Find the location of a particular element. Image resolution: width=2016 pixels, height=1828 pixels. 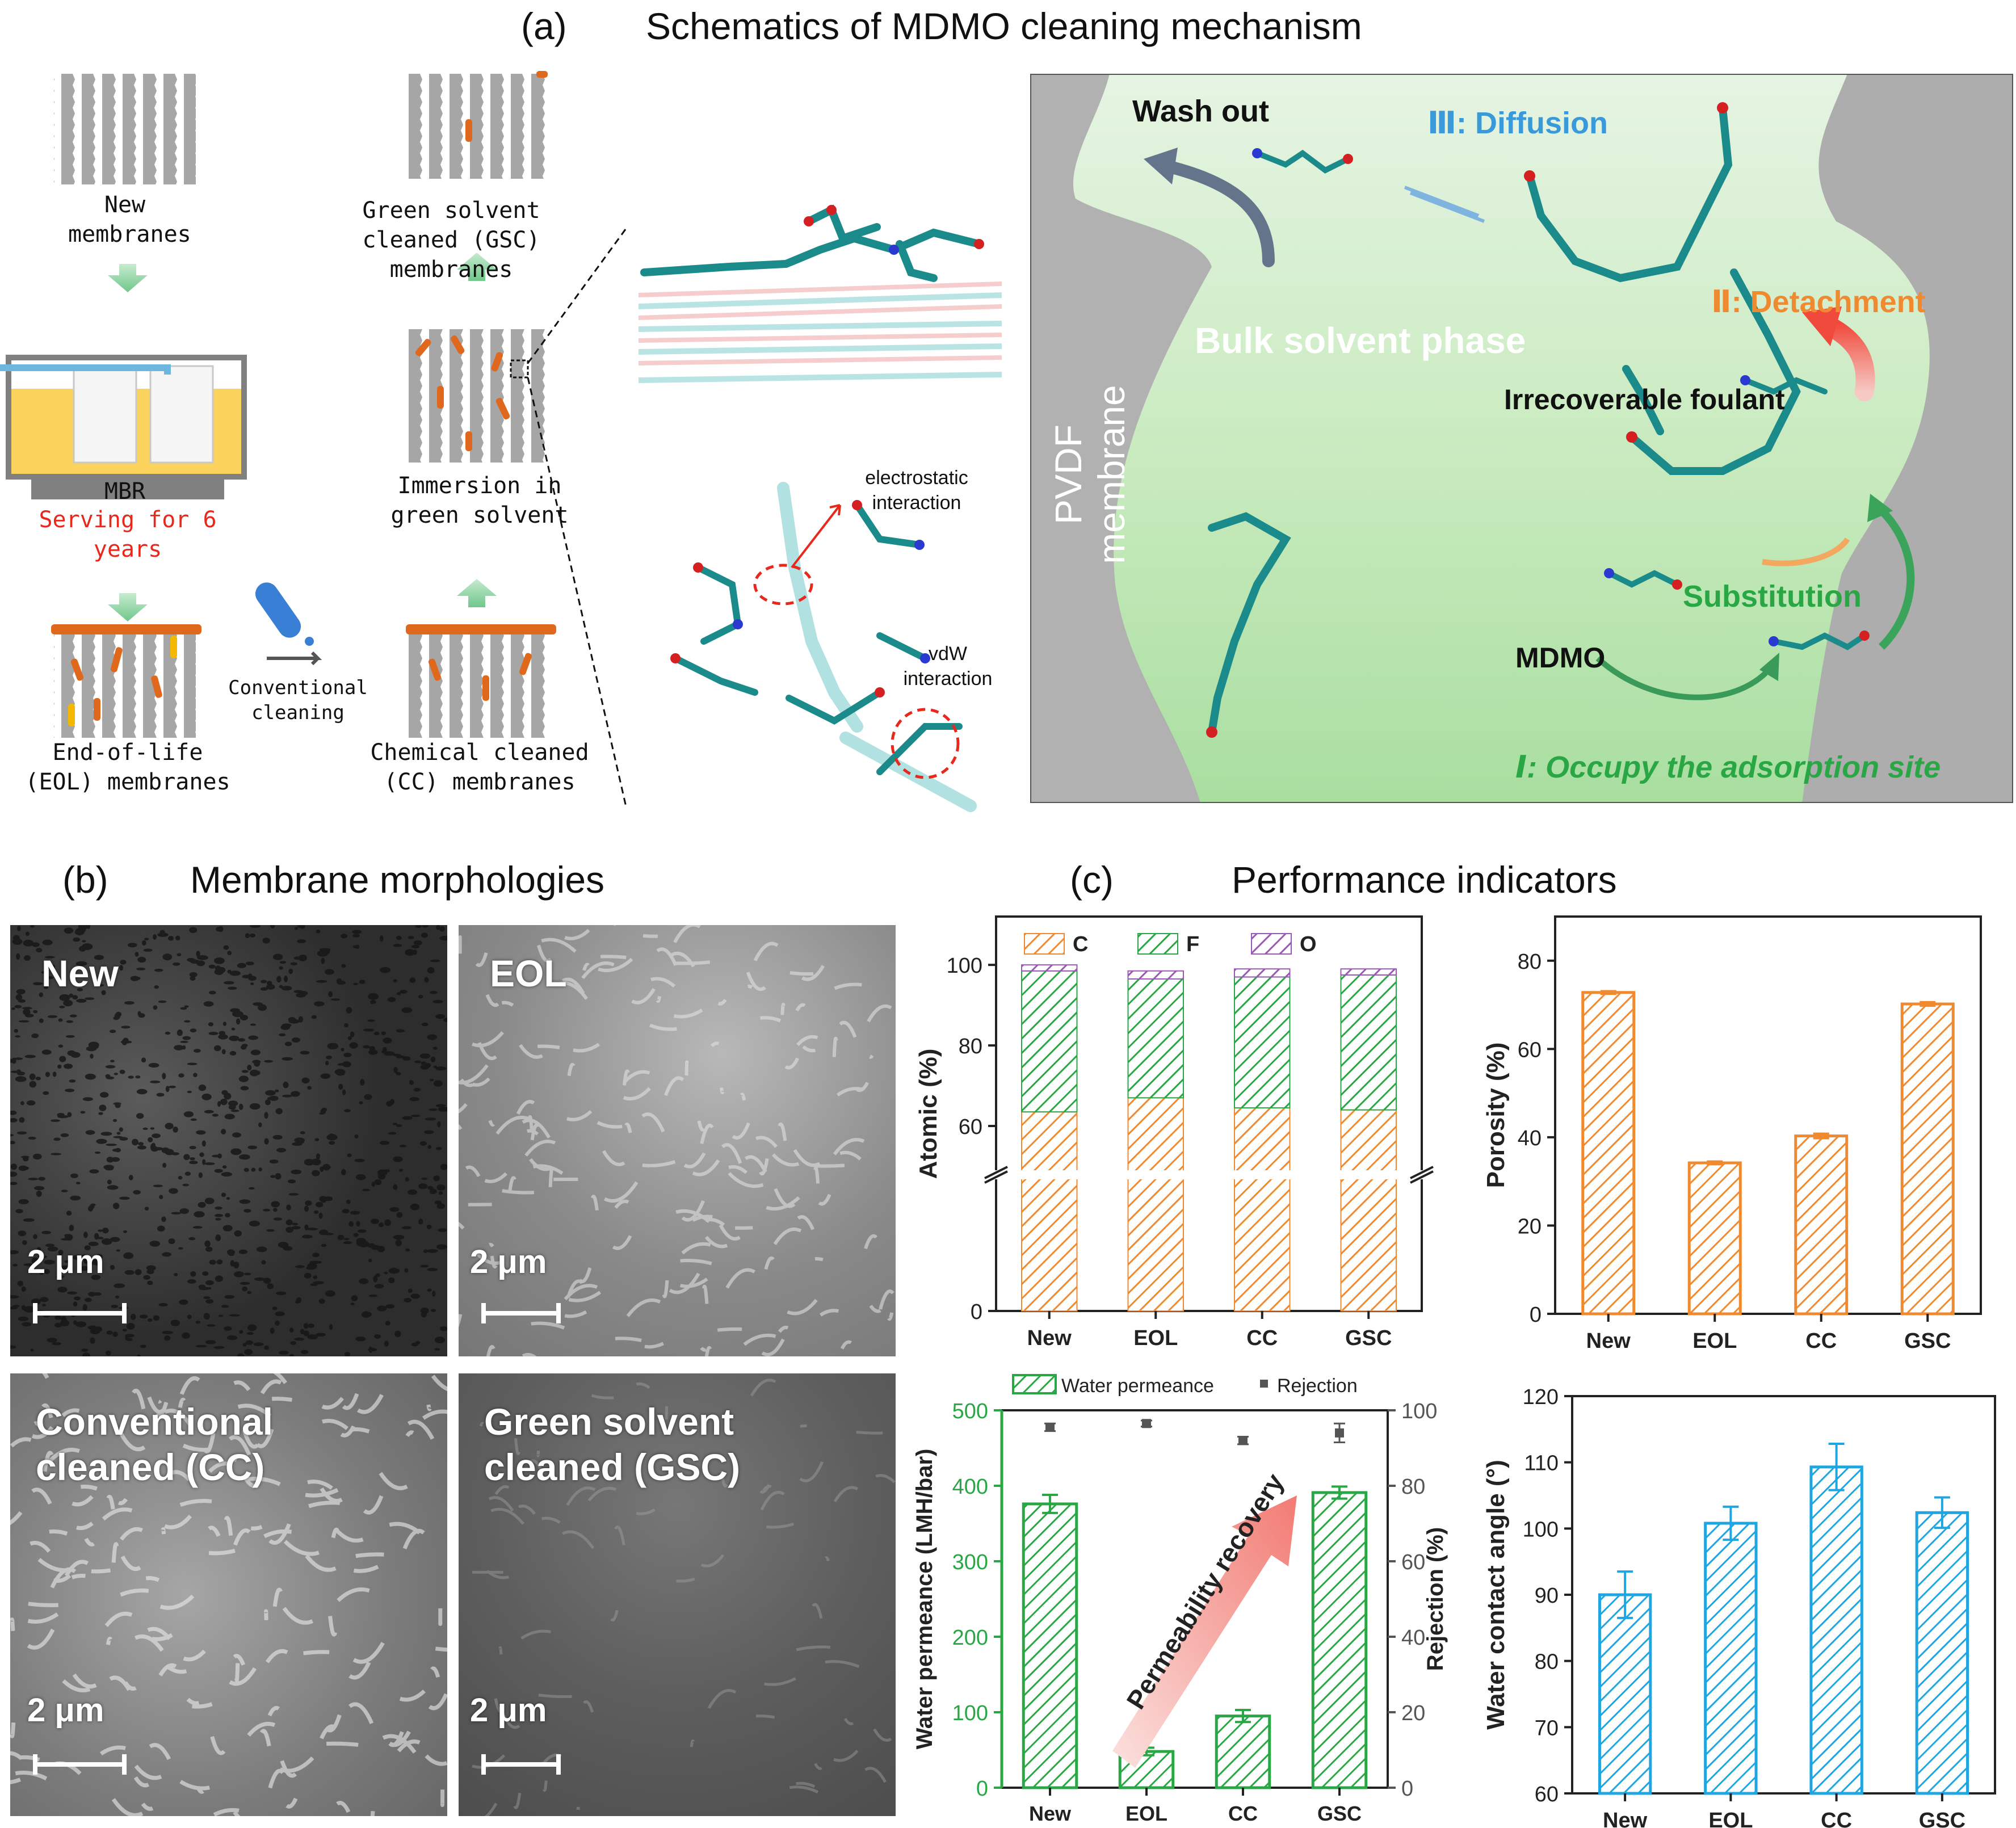

sem-image-cc: Conventional cleaned (CC) 2 μm is located at coordinates (228, 1595).